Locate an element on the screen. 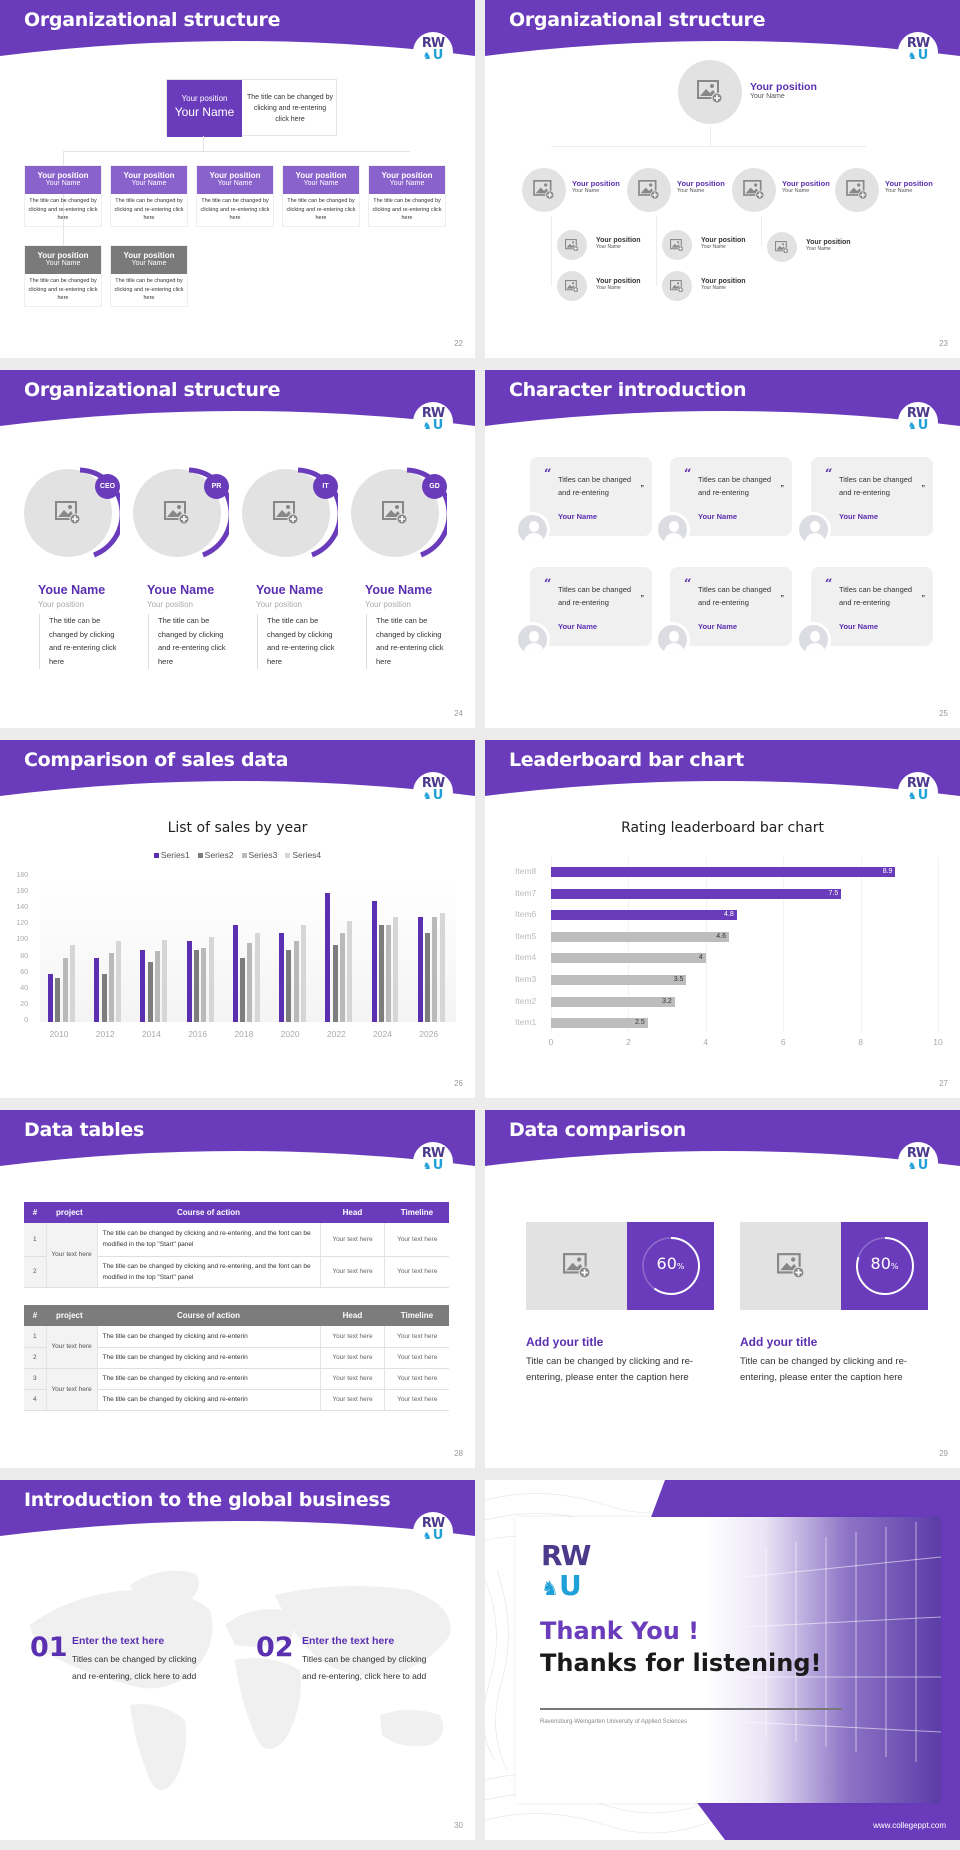 The width and height of the screenshot is (960, 1850). connector-line is located at coordinates (761, 231).